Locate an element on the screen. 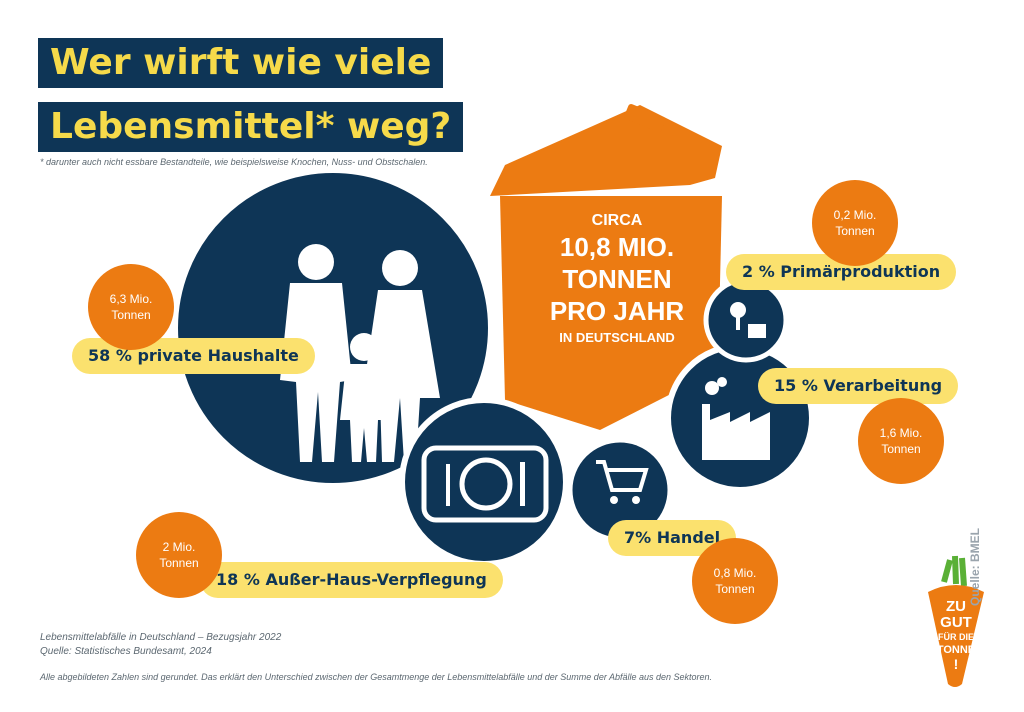 The image size is (1024, 712). tons-handel: 0,8 Mio. Tonnen is located at coordinates (735, 581).